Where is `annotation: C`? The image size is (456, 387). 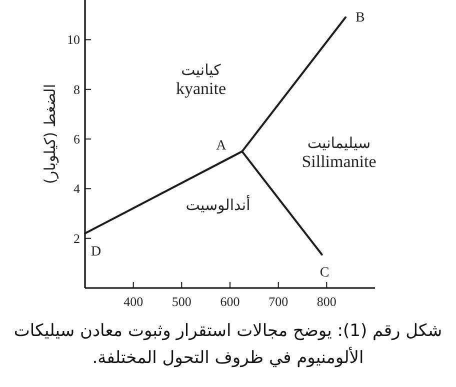
annotation: C is located at coordinates (325, 272).